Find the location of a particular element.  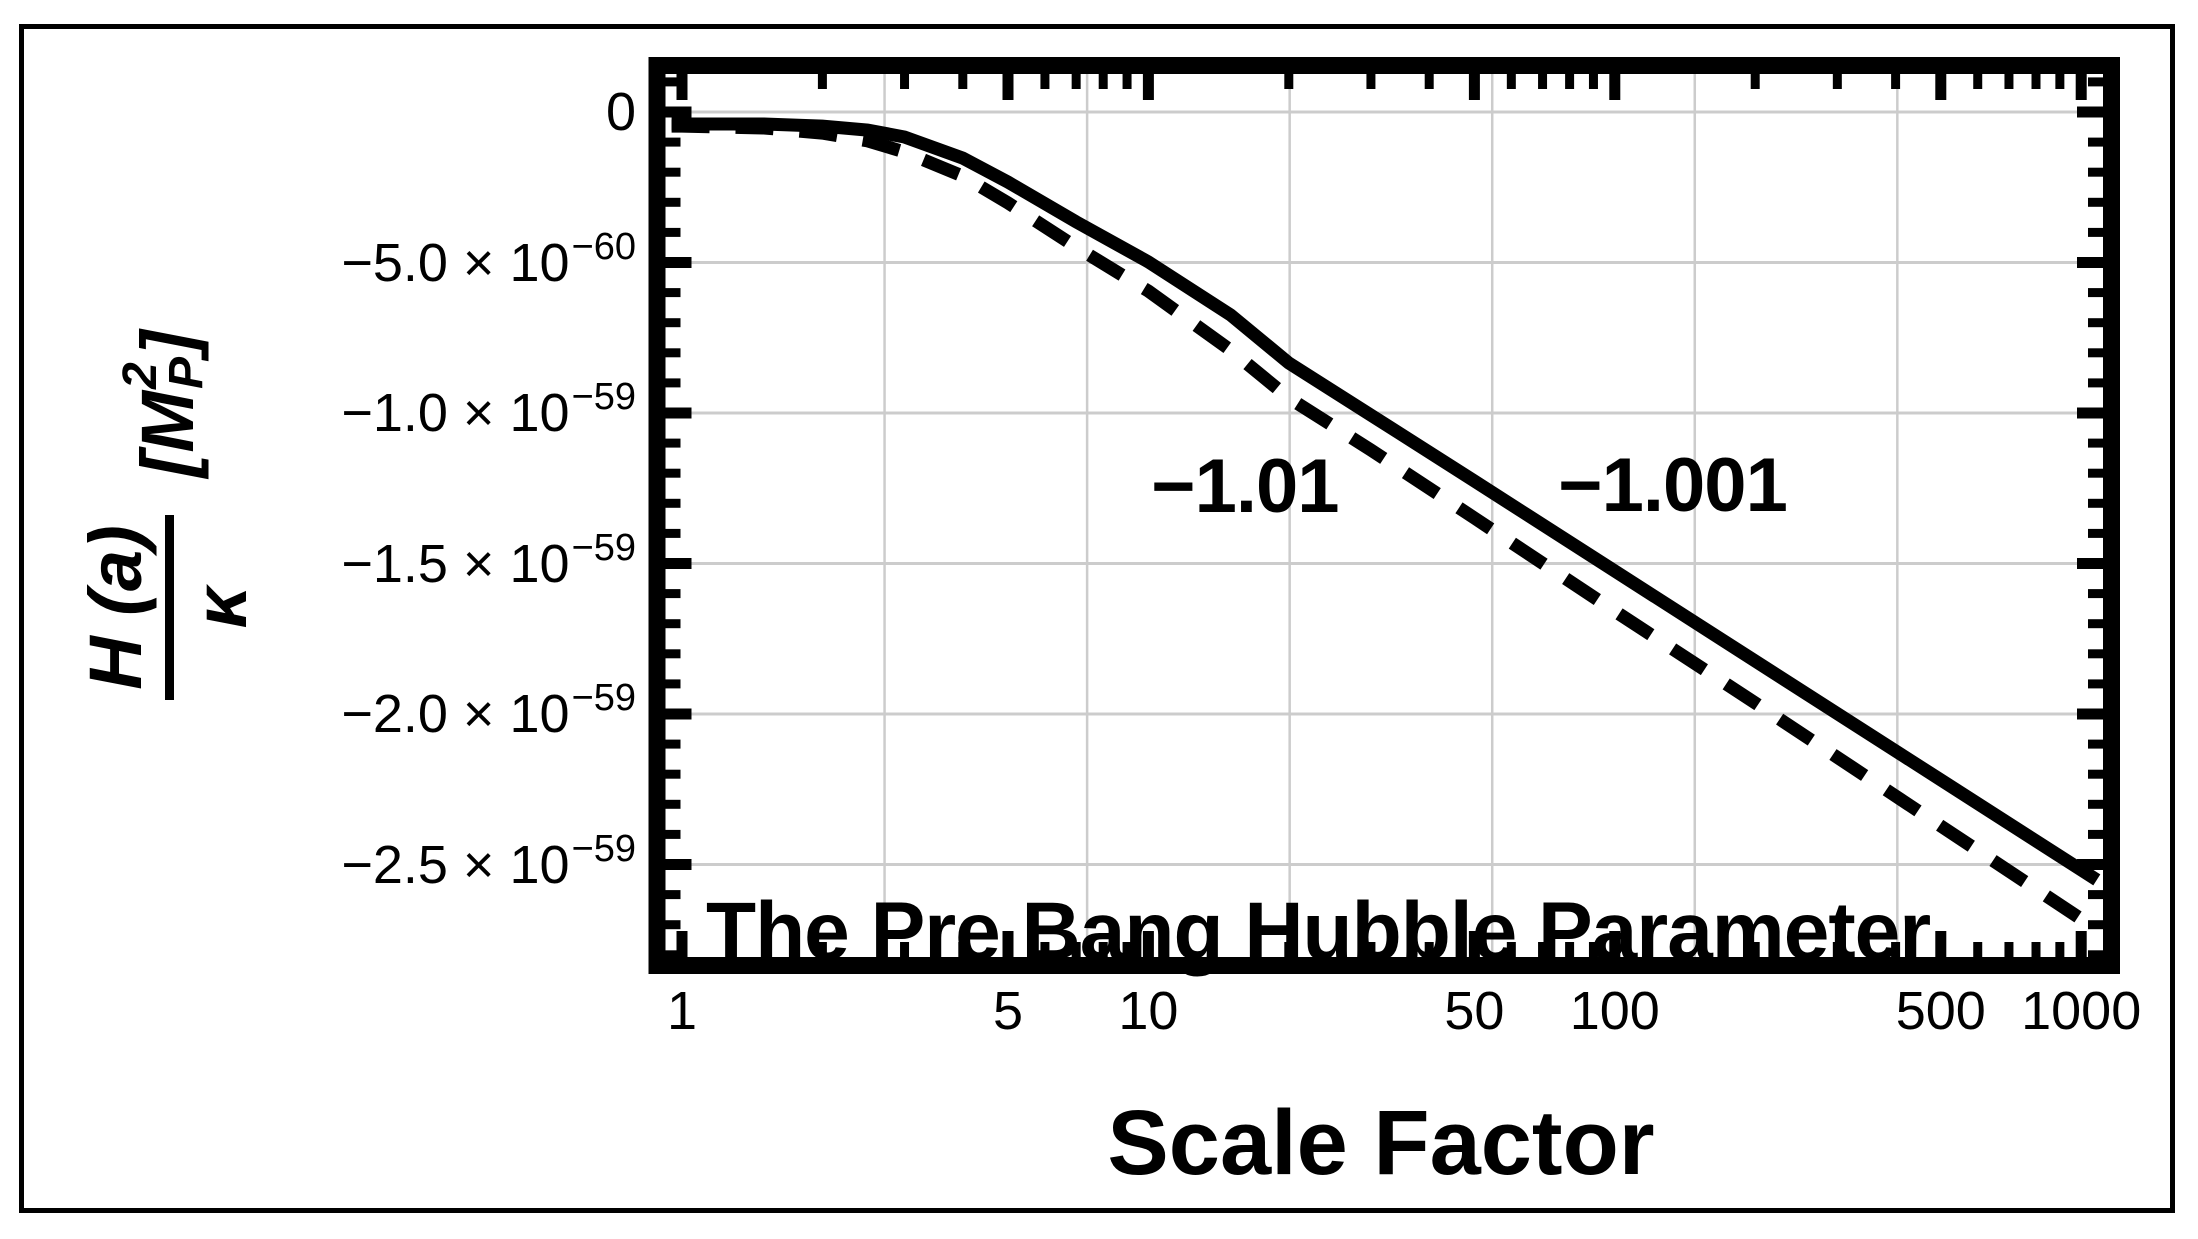

y-axis-units: [M 2 P ] is located at coordinates (163, 404).